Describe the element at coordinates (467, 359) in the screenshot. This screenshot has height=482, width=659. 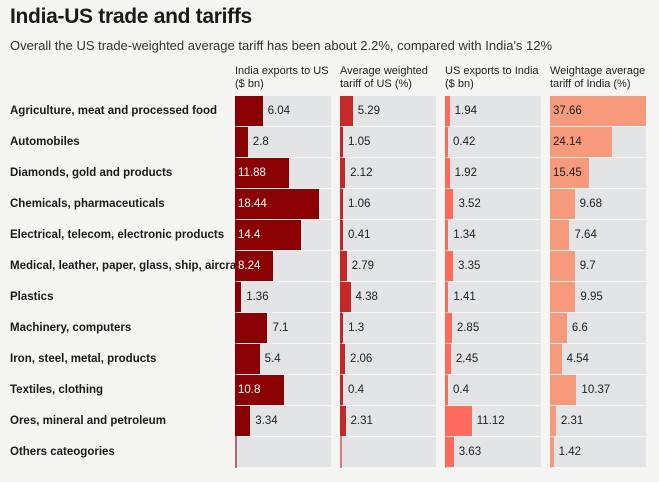
I see `bar-value-label: 2.45` at that location.